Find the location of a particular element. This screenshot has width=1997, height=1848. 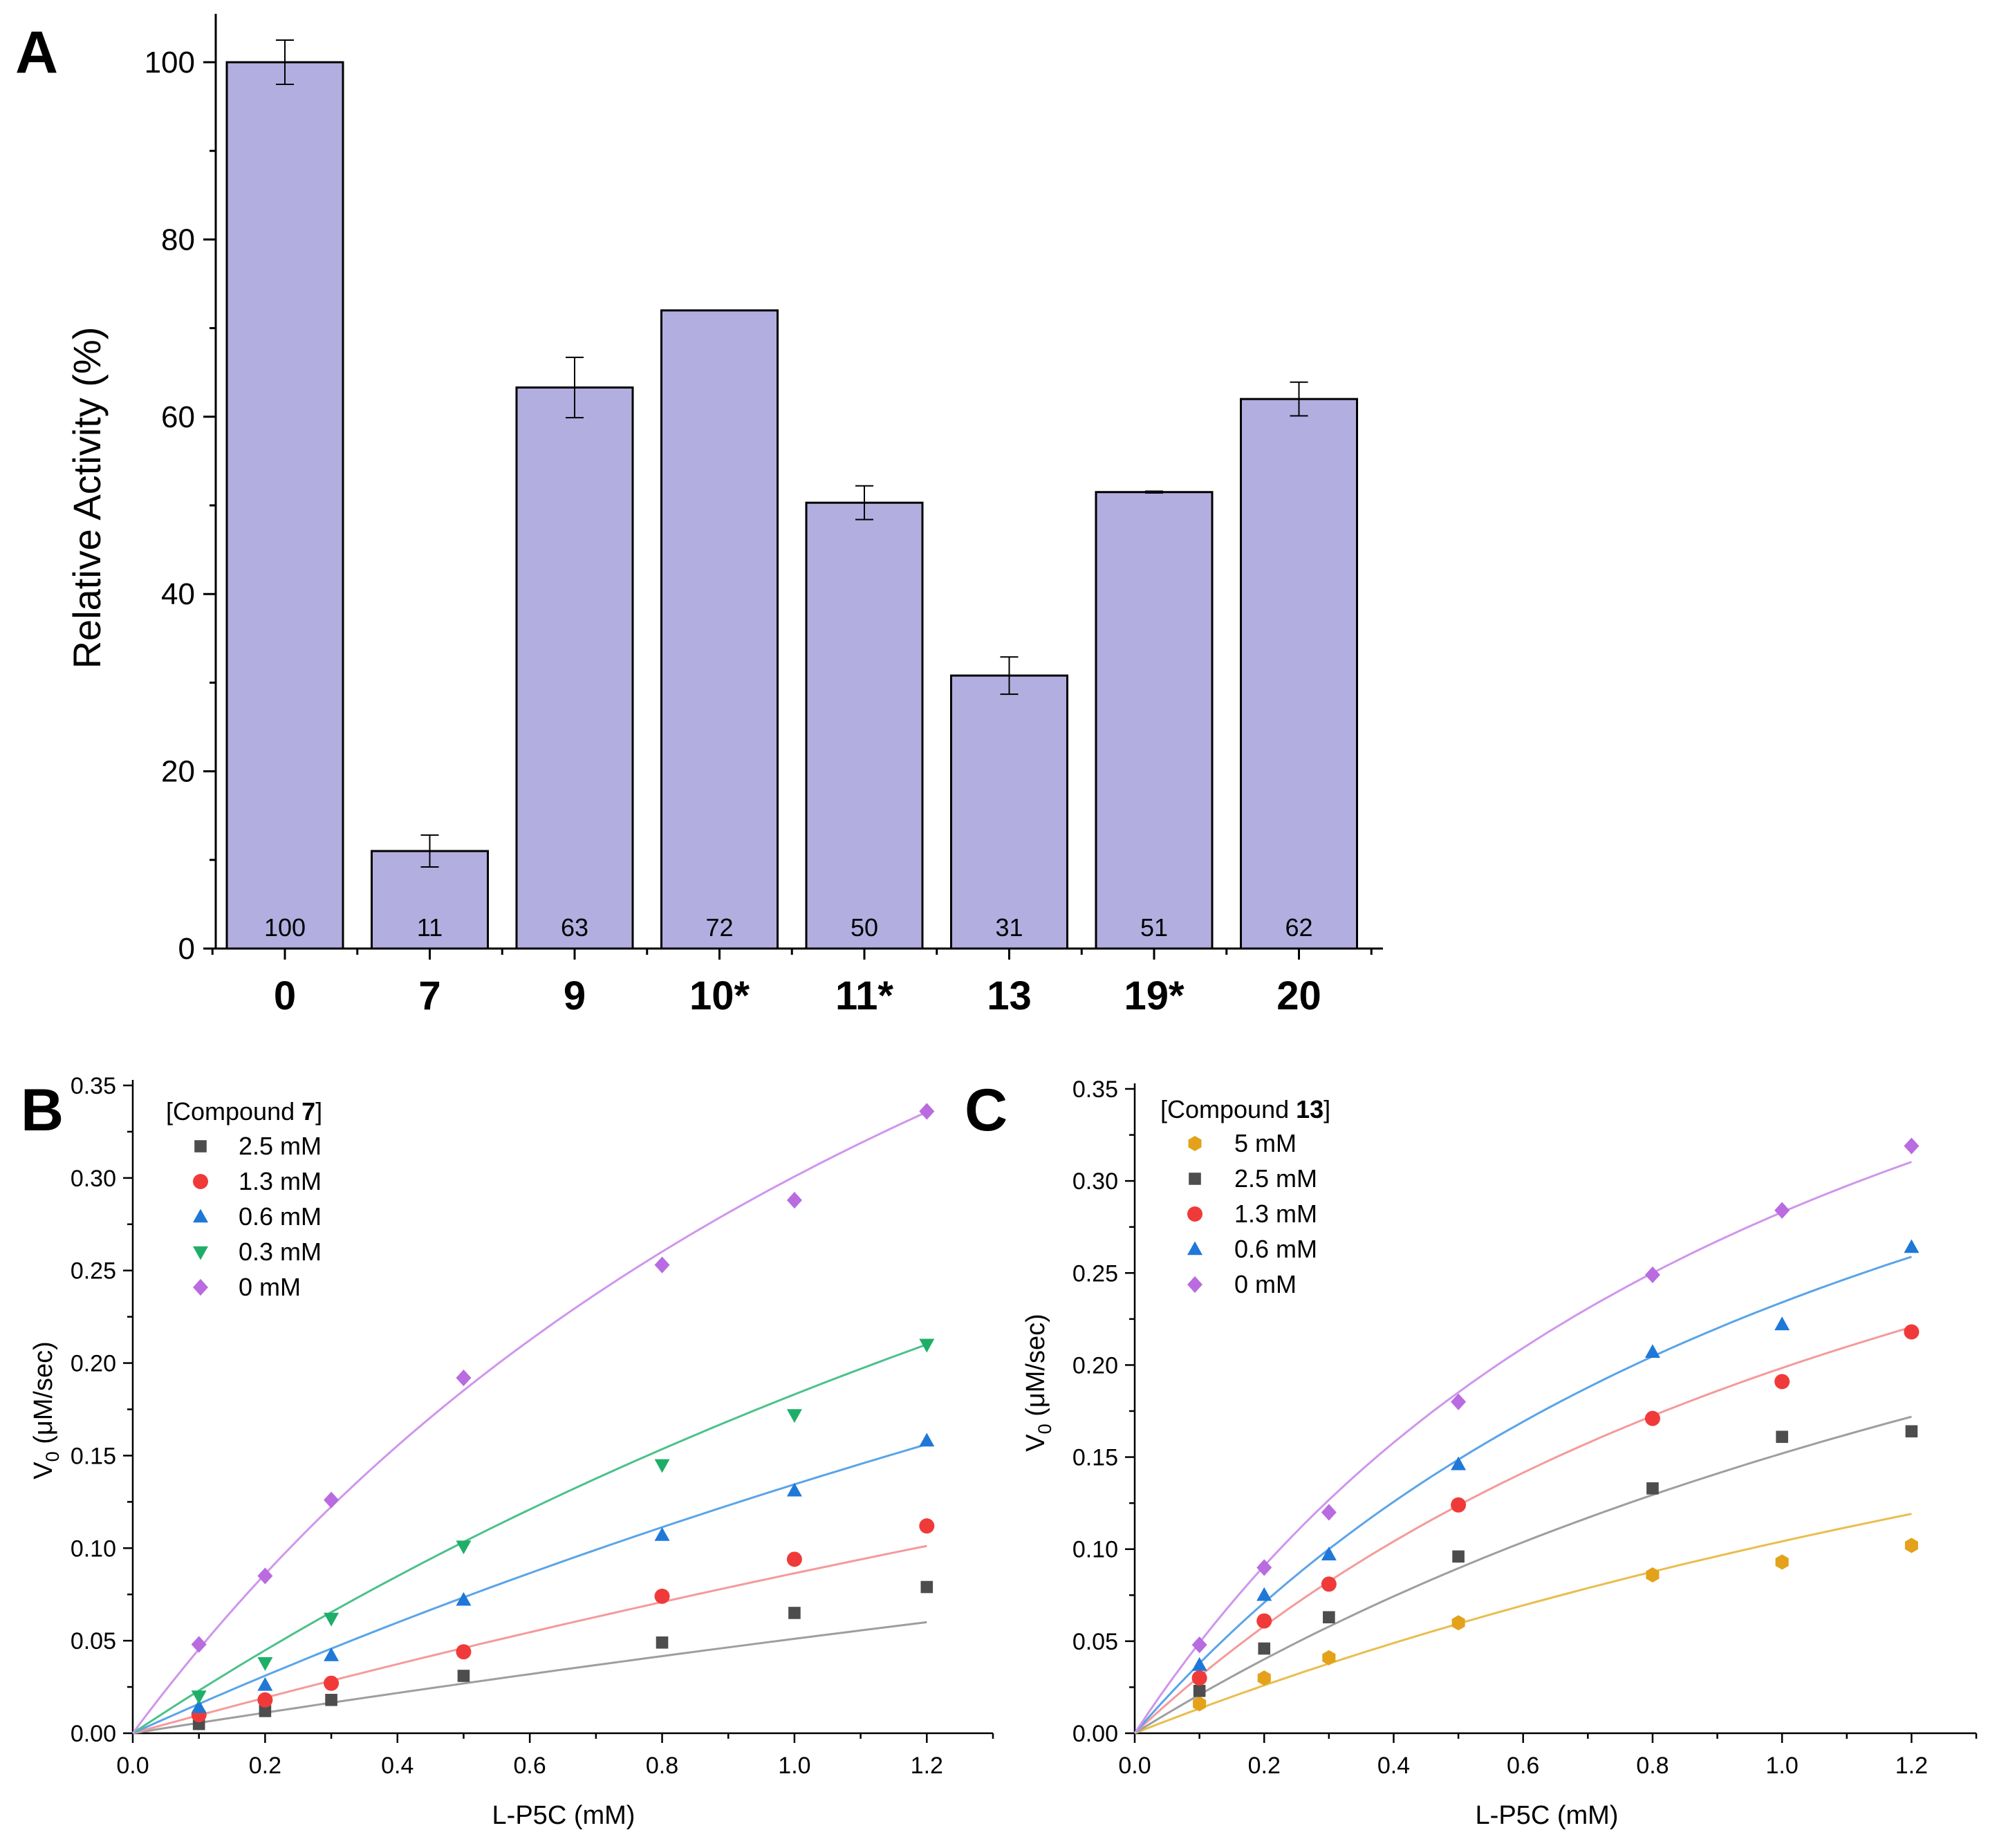

panel-c-legend-marker-2.5mM is located at coordinates (1195, 1179).